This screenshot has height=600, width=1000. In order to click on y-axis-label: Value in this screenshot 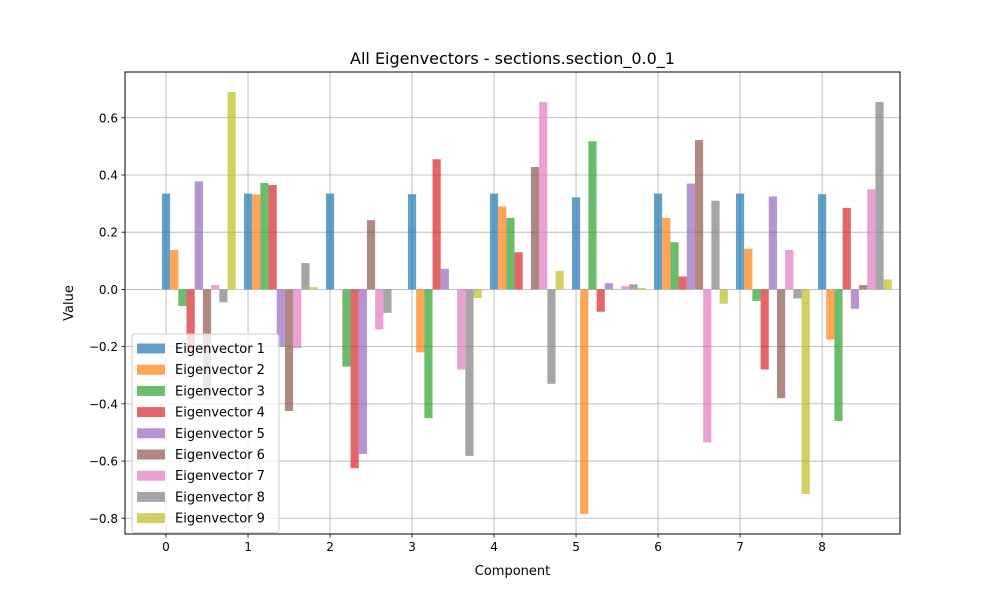, I will do `click(69, 303)`.